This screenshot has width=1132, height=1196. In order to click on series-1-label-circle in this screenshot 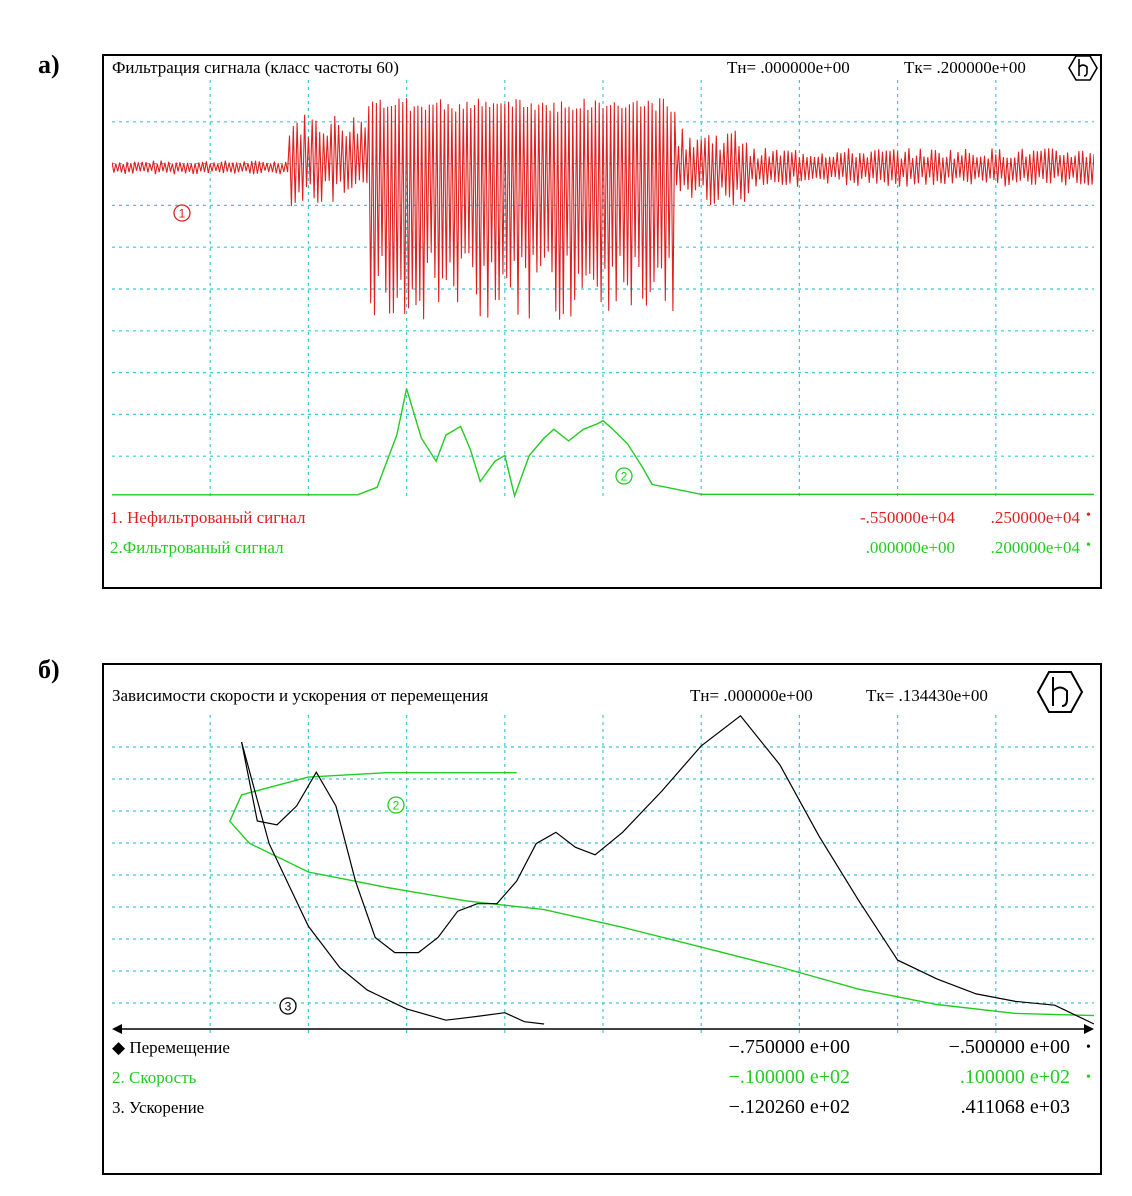, I will do `click(182, 213)`.